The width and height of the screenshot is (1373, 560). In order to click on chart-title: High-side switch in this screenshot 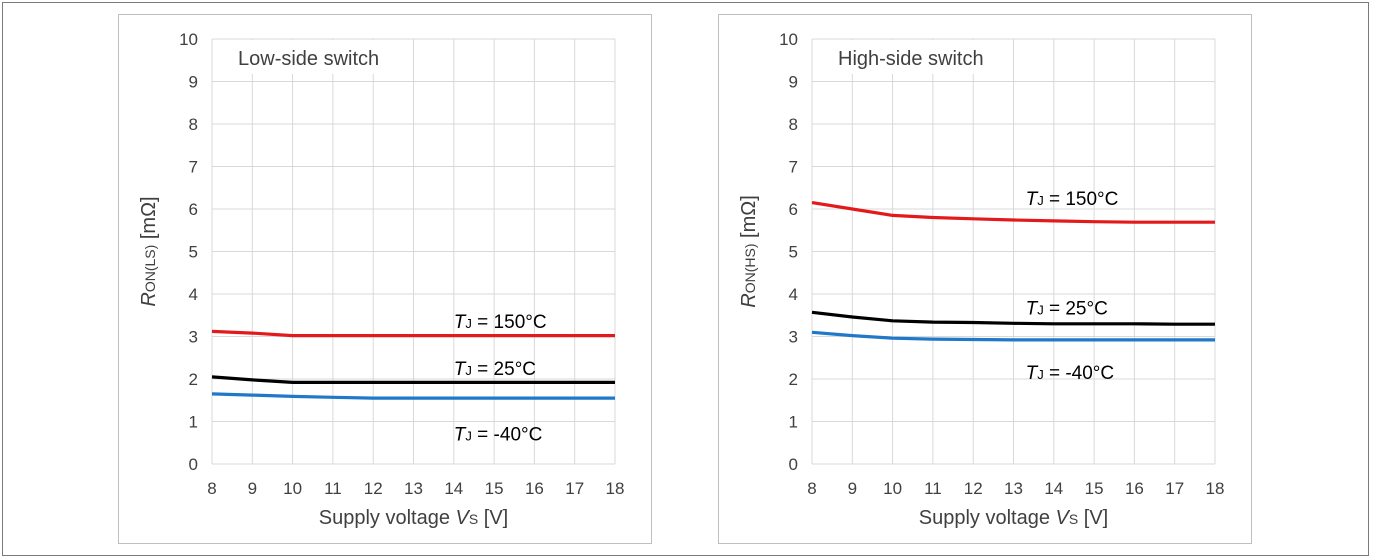, I will do `click(911, 59)`.